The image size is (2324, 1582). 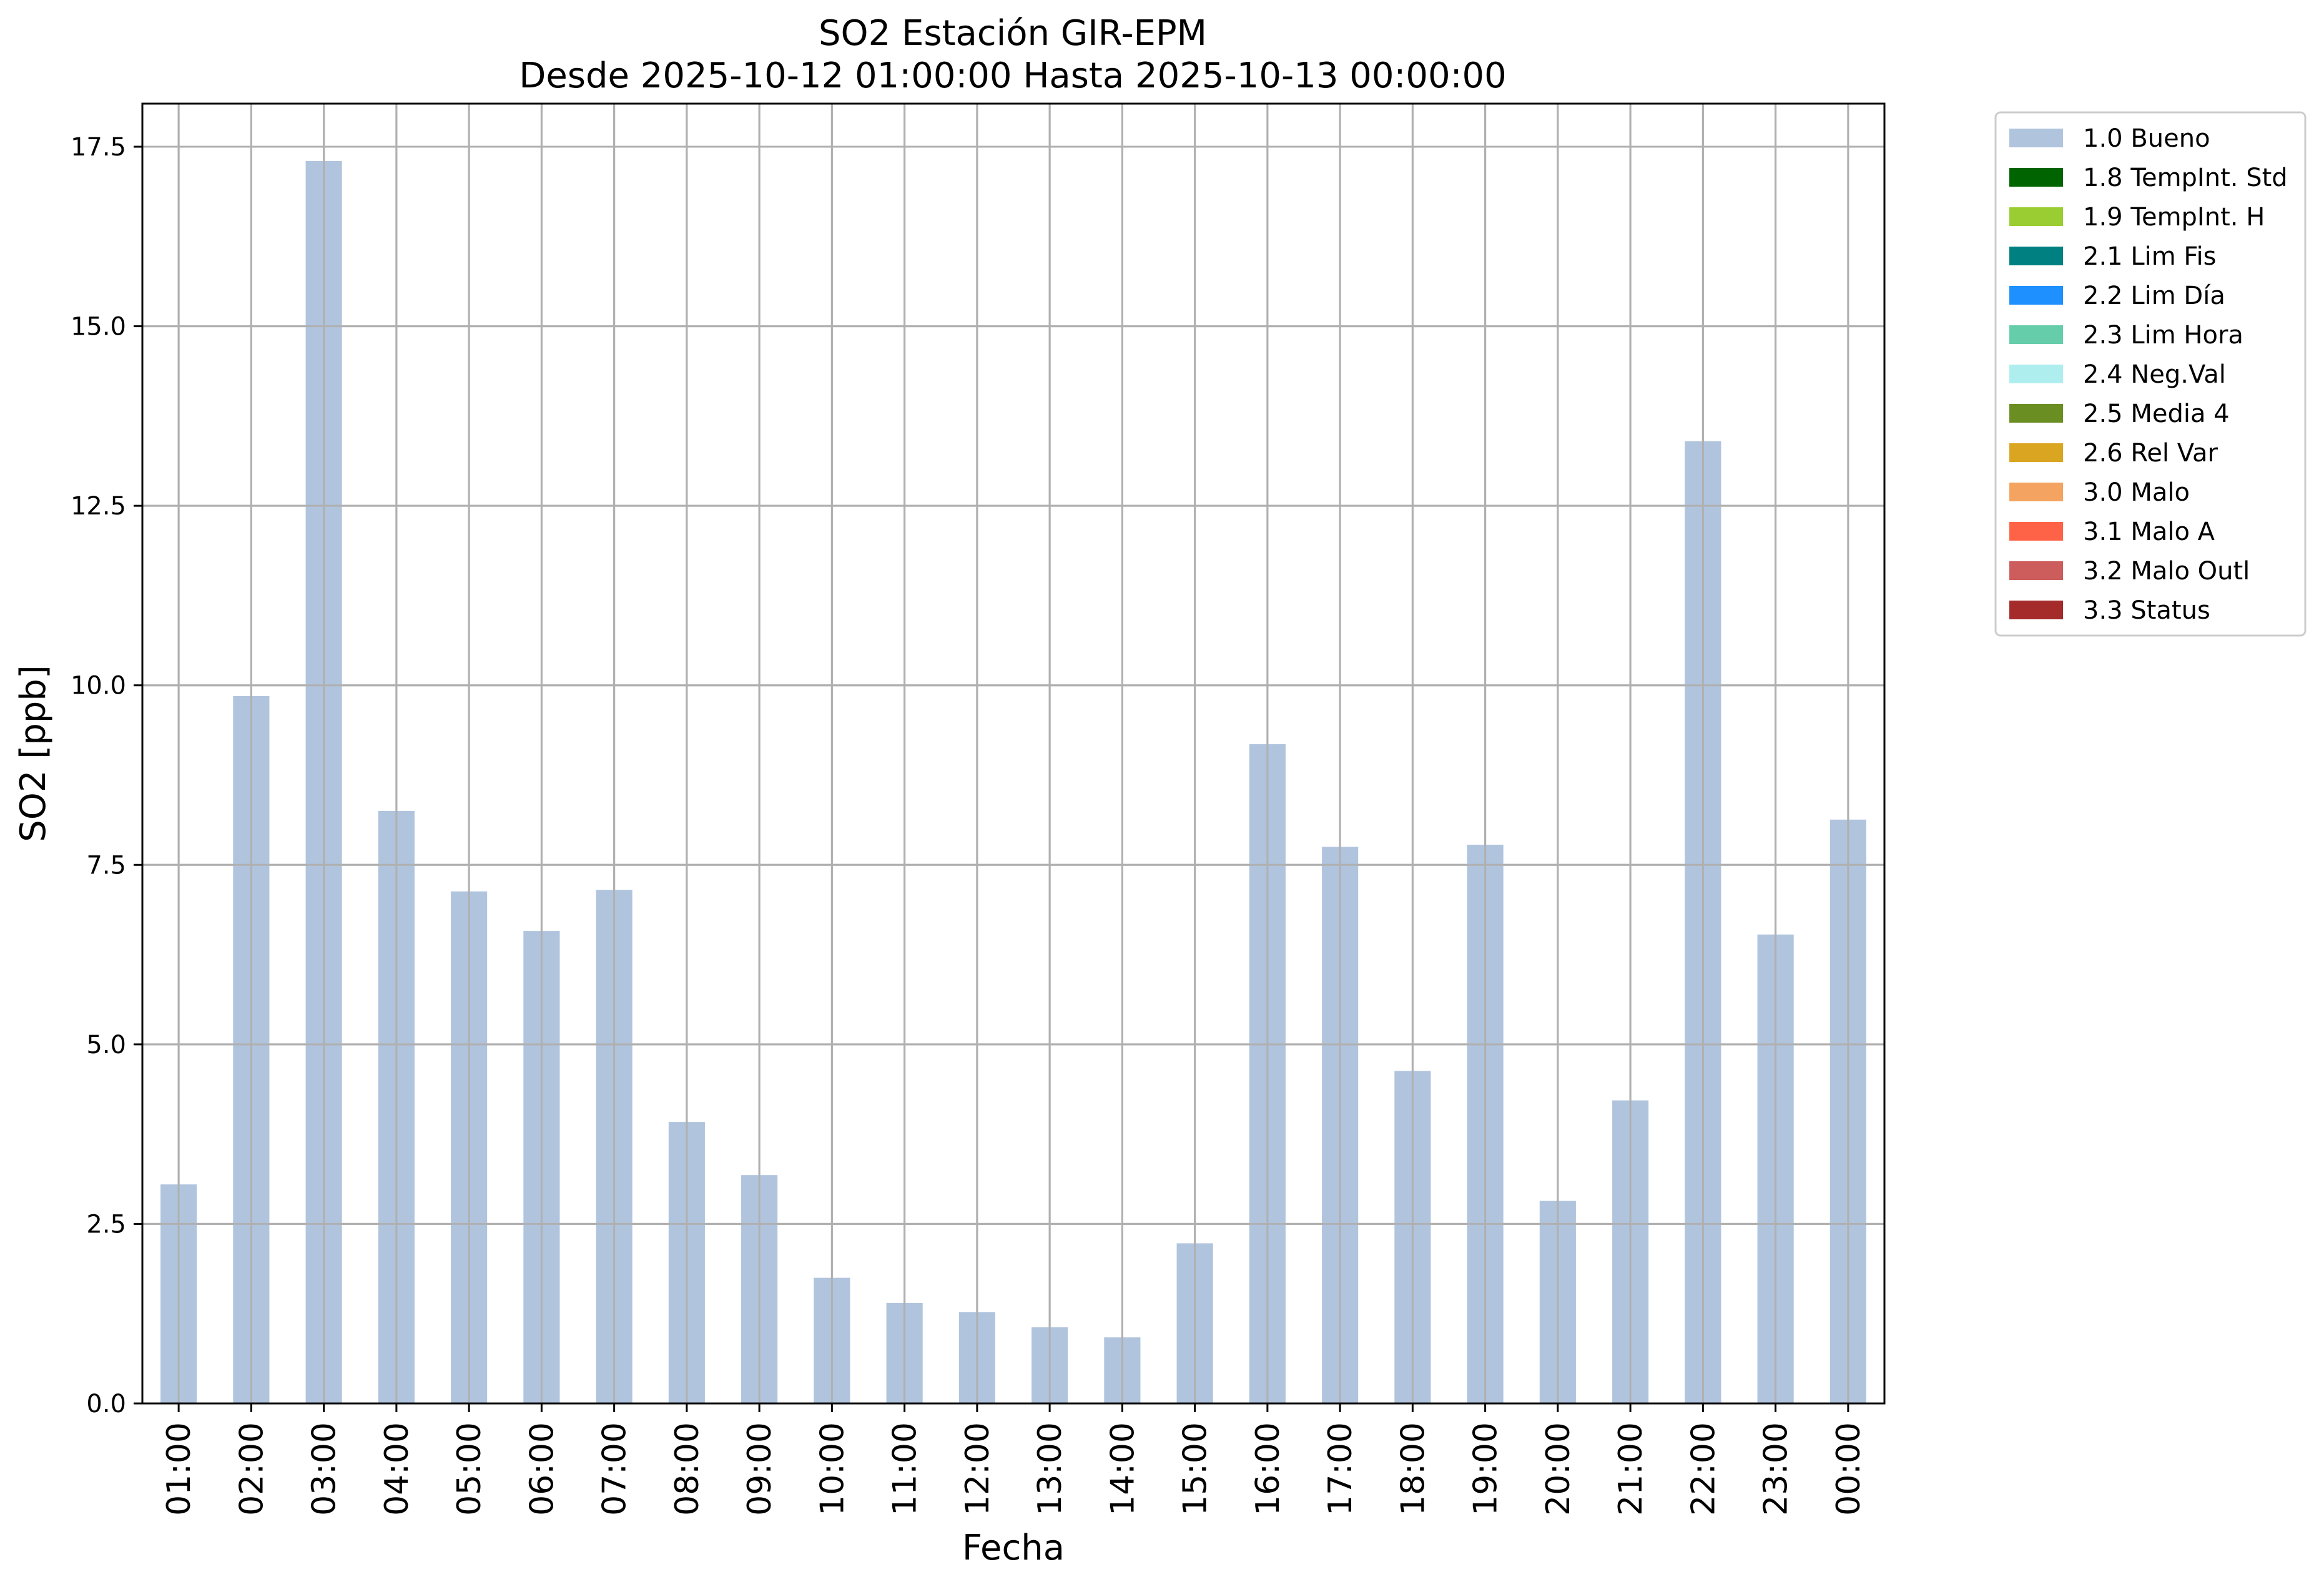 I want to click on y-tick-label: 10.0, so click(x=98, y=686).